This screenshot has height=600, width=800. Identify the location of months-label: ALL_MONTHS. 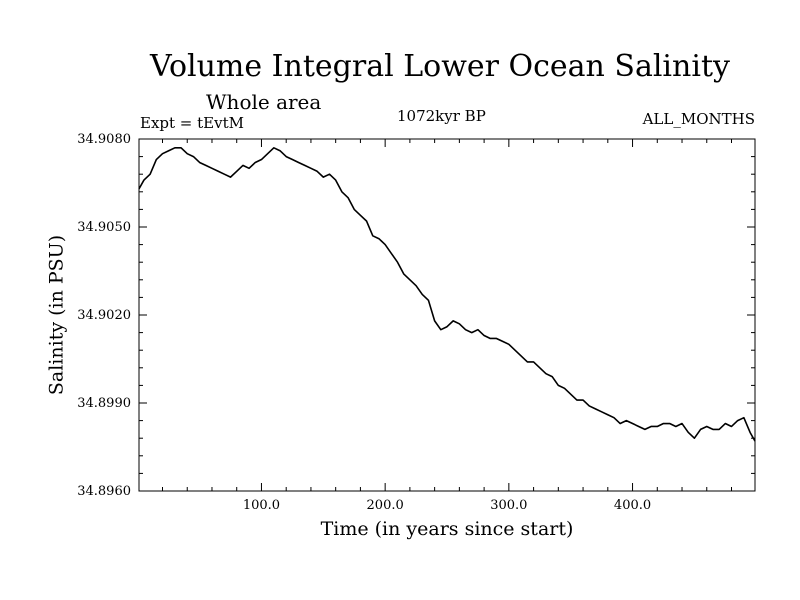
(698, 119).